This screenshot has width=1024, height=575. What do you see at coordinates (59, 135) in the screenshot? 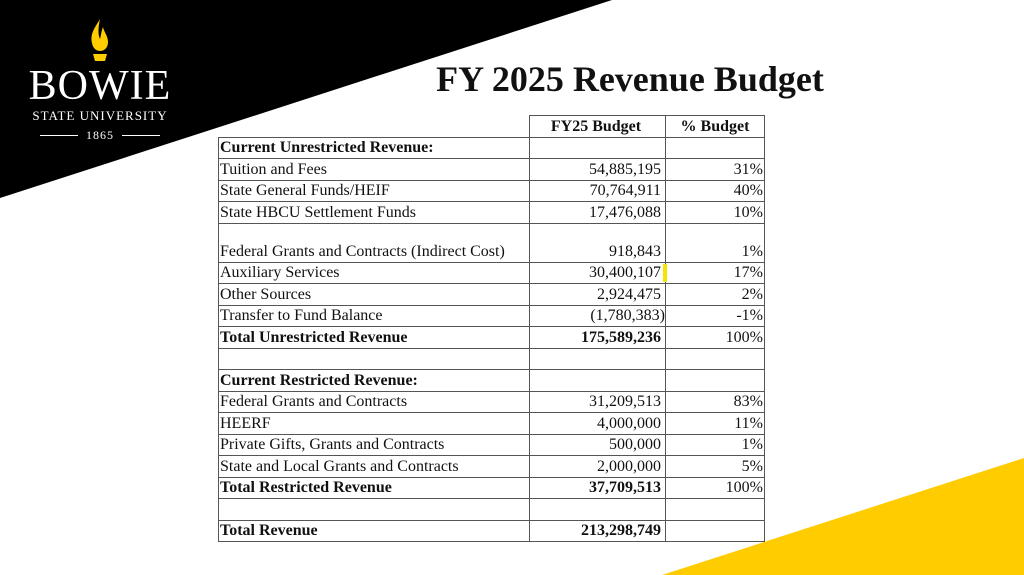
I see `logo-rule-left` at bounding box center [59, 135].